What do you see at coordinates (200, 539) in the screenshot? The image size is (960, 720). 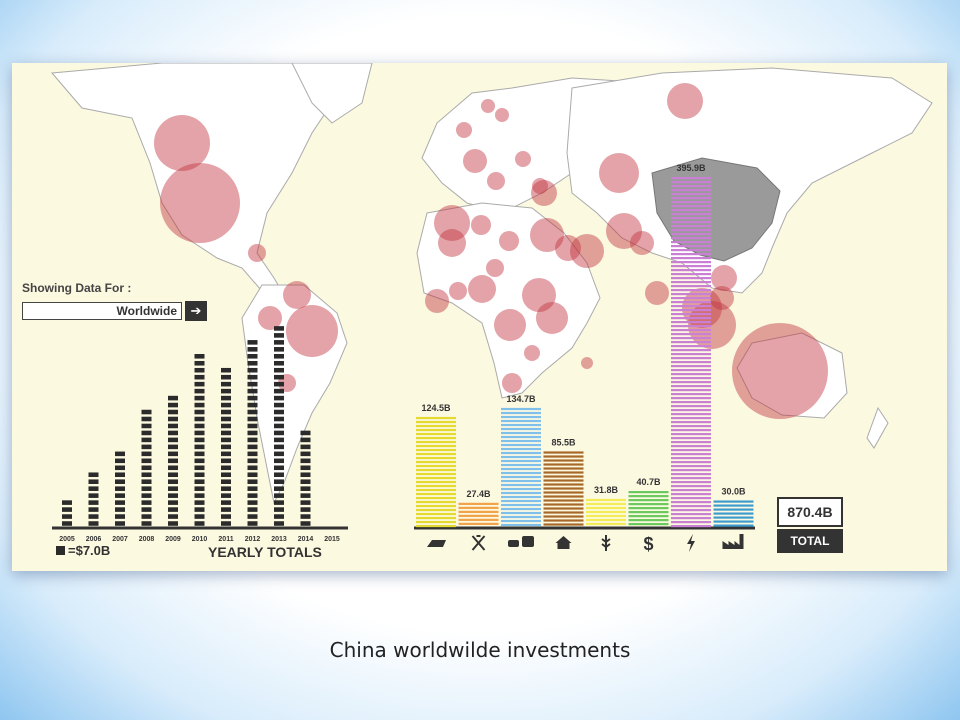 I see `year-tick-label: 2010` at bounding box center [200, 539].